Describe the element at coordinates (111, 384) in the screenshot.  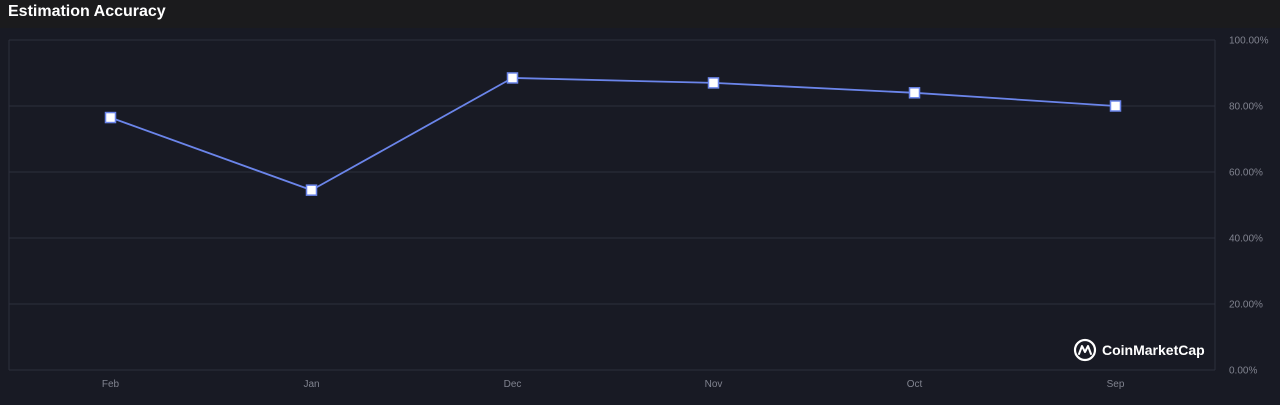
I see `x-tick-label: Feb` at that location.